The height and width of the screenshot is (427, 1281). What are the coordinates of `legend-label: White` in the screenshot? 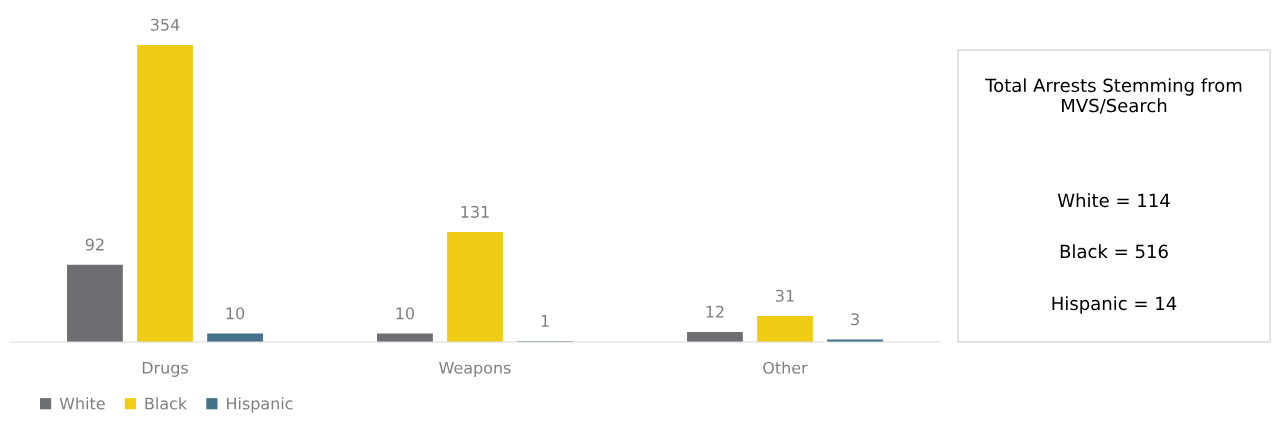 It's located at (82, 403).